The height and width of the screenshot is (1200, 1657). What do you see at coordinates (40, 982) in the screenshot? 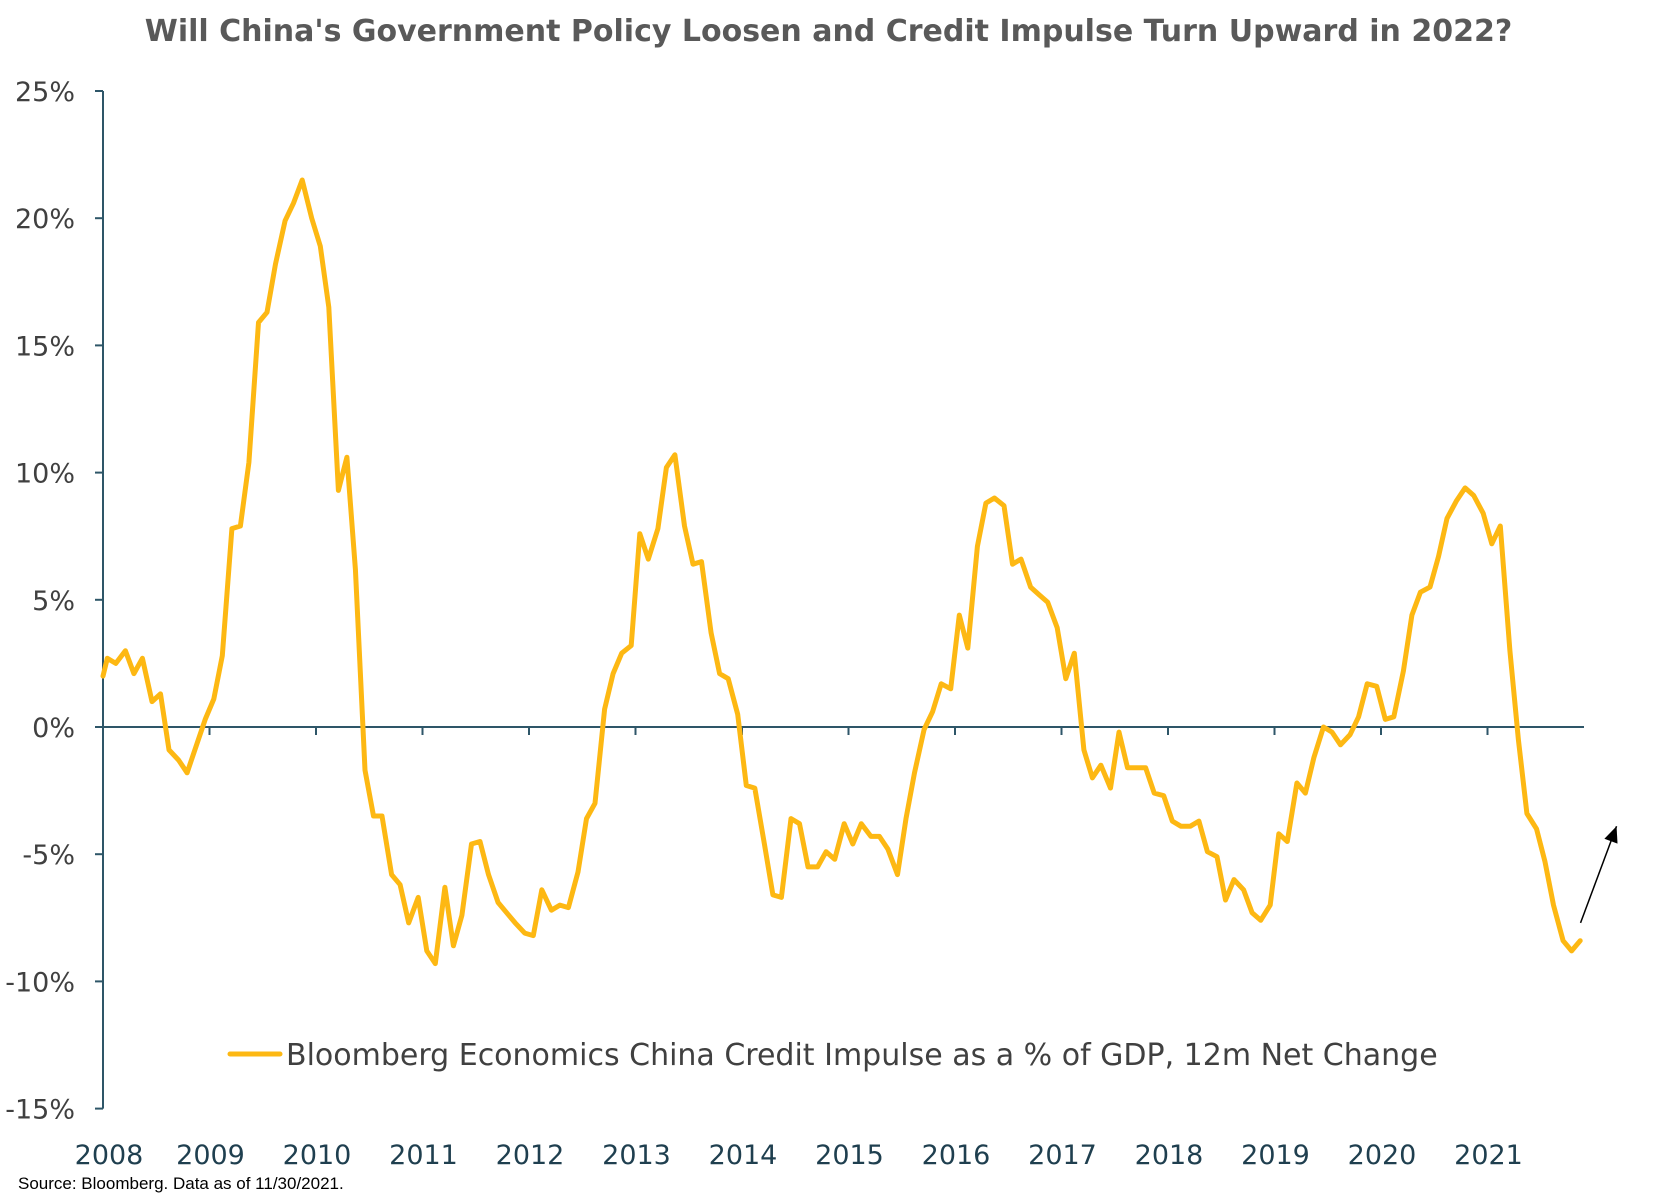
I see `y-tick-label: -10%` at bounding box center [40, 982].